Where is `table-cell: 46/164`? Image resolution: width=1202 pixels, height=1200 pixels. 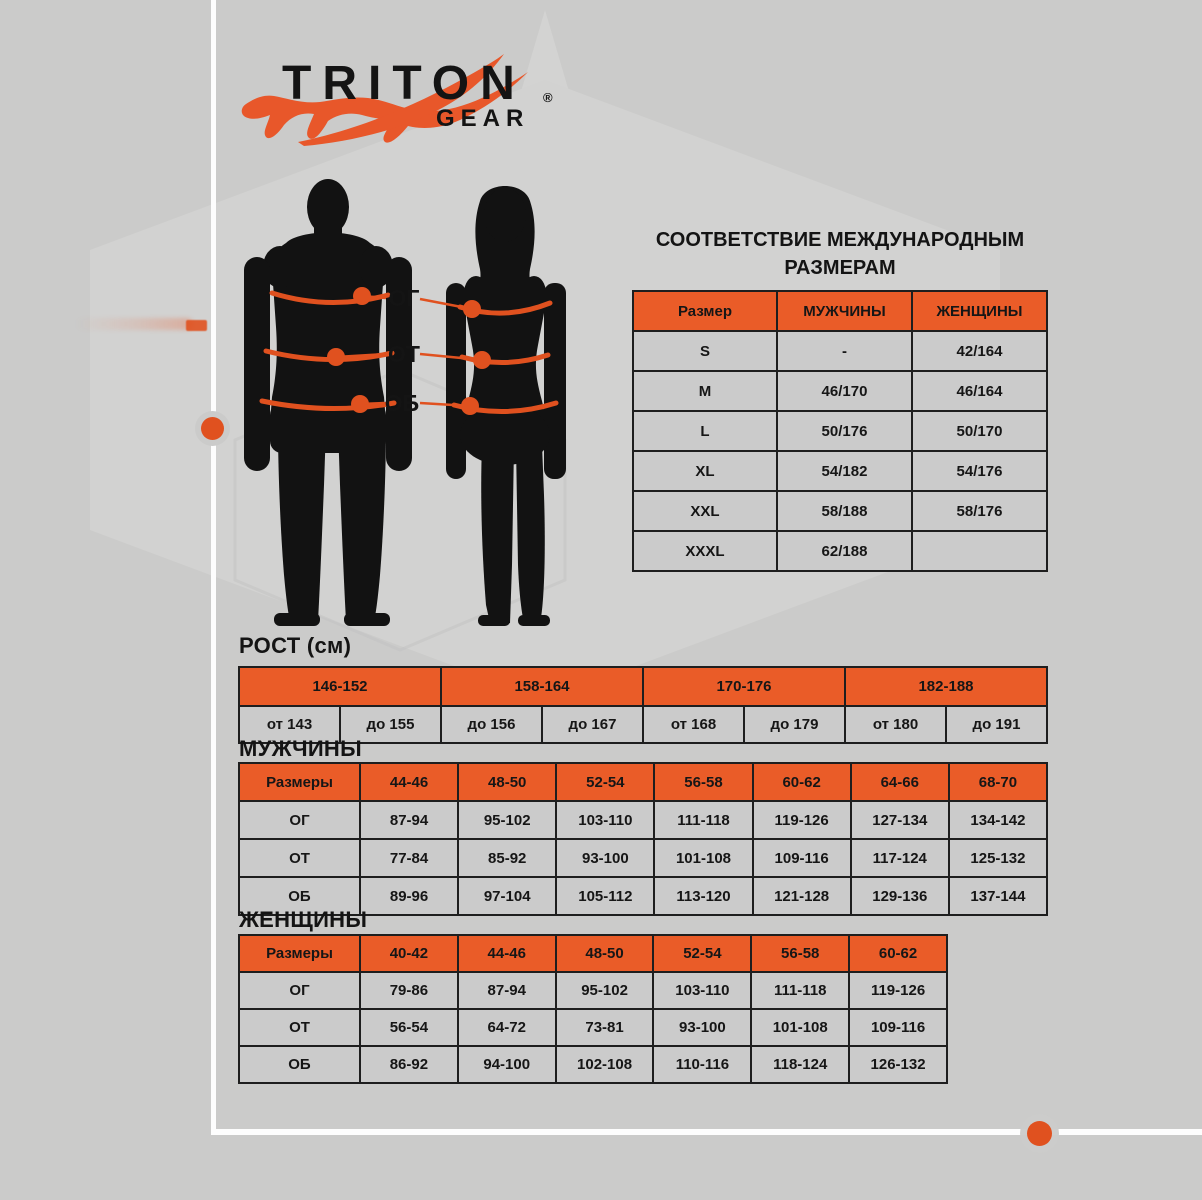
table-cell: 46/164 is located at coordinates (979, 391).